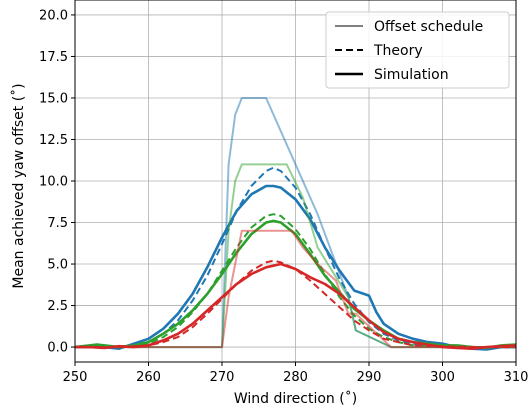  I want to click on x-tick-label: 260, so click(148, 377).